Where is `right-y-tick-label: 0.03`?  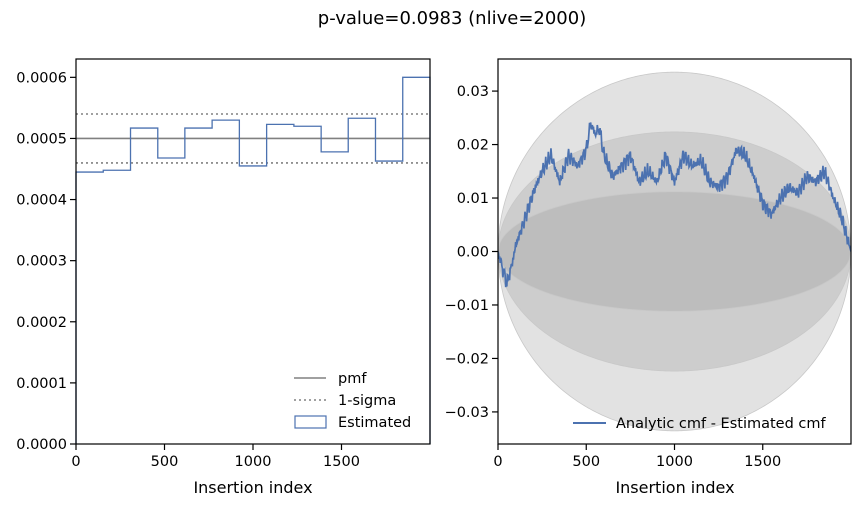
right-y-tick-label: 0.03 is located at coordinates (473, 92).